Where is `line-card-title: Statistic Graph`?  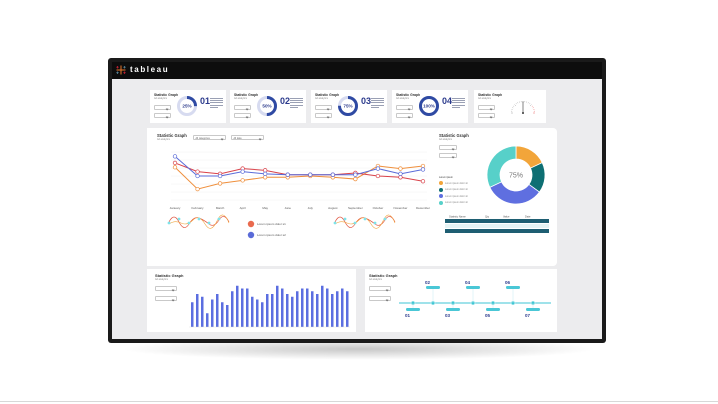
line-card-title: Statistic Graph is located at coordinates (172, 135).